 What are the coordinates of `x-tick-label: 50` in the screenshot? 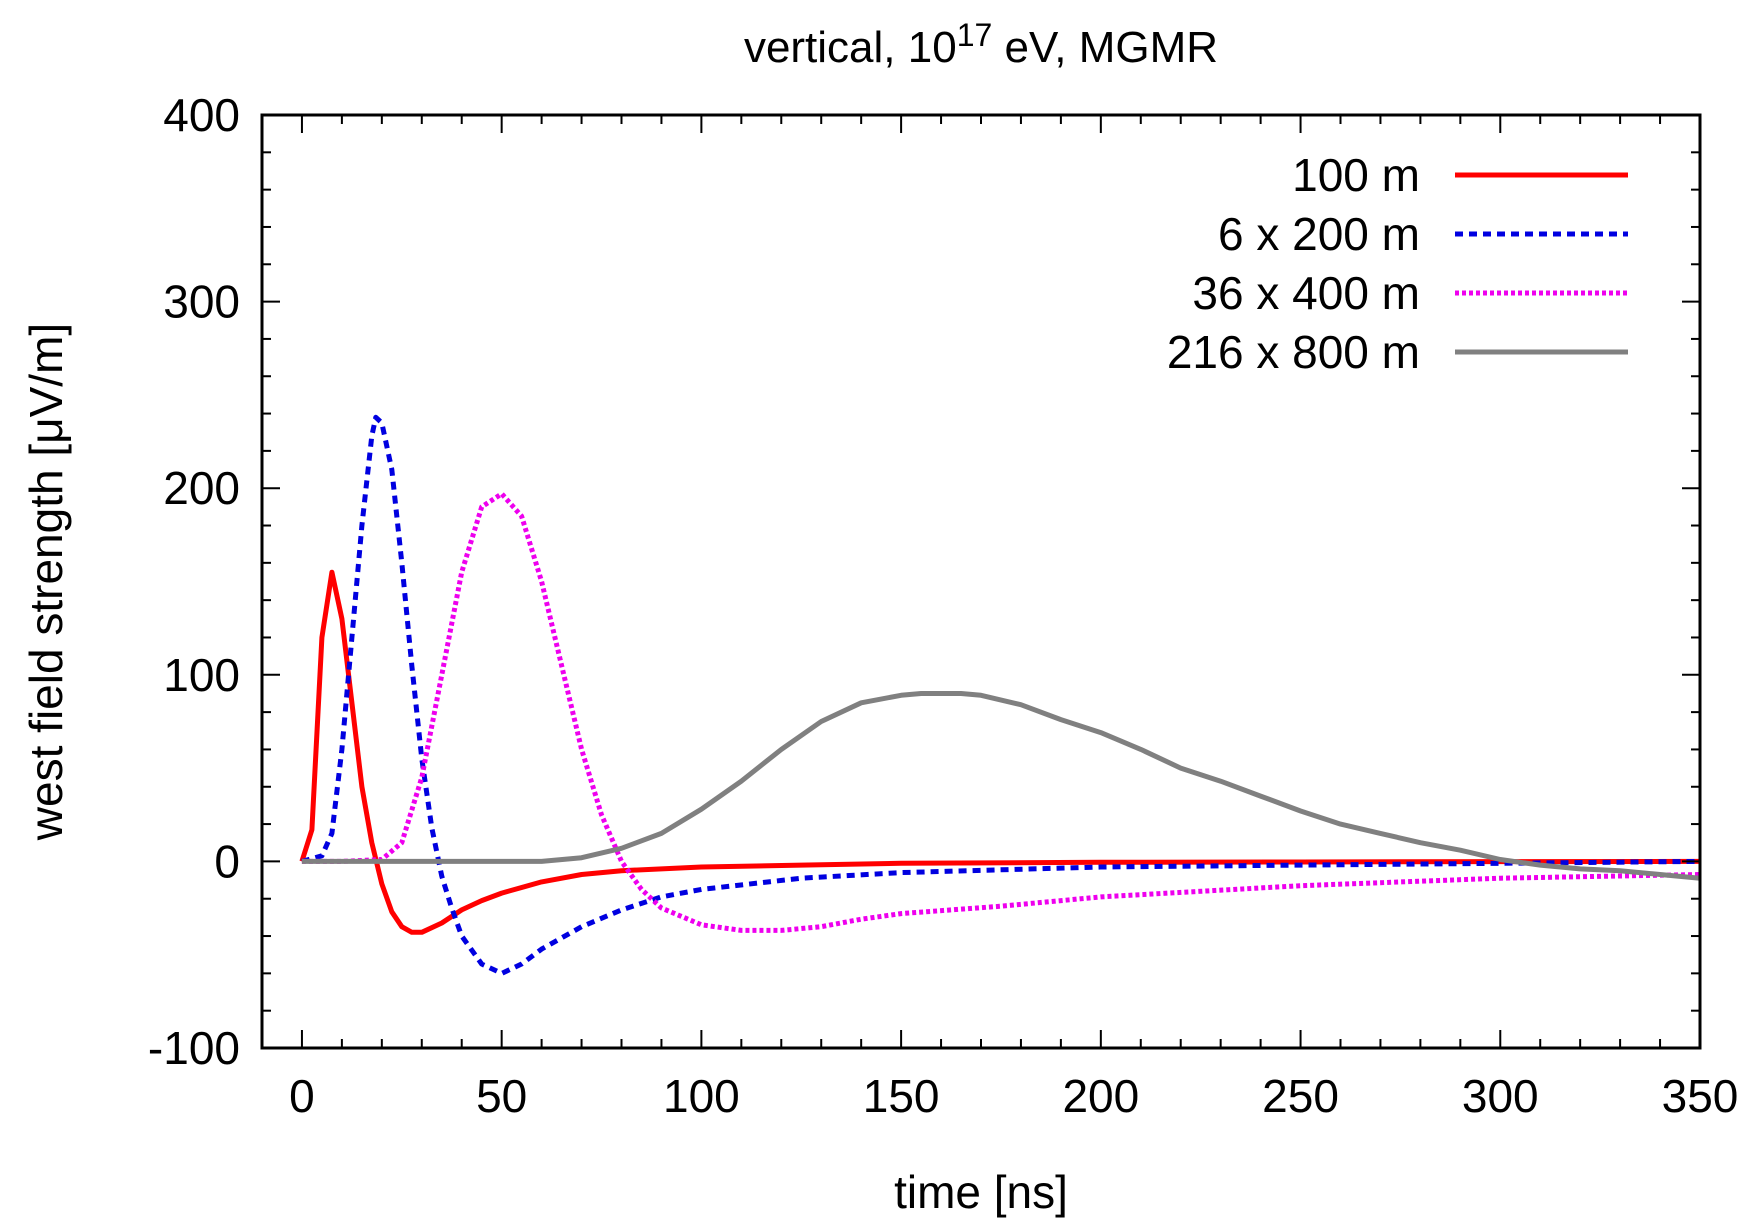 It's located at (501, 1096).